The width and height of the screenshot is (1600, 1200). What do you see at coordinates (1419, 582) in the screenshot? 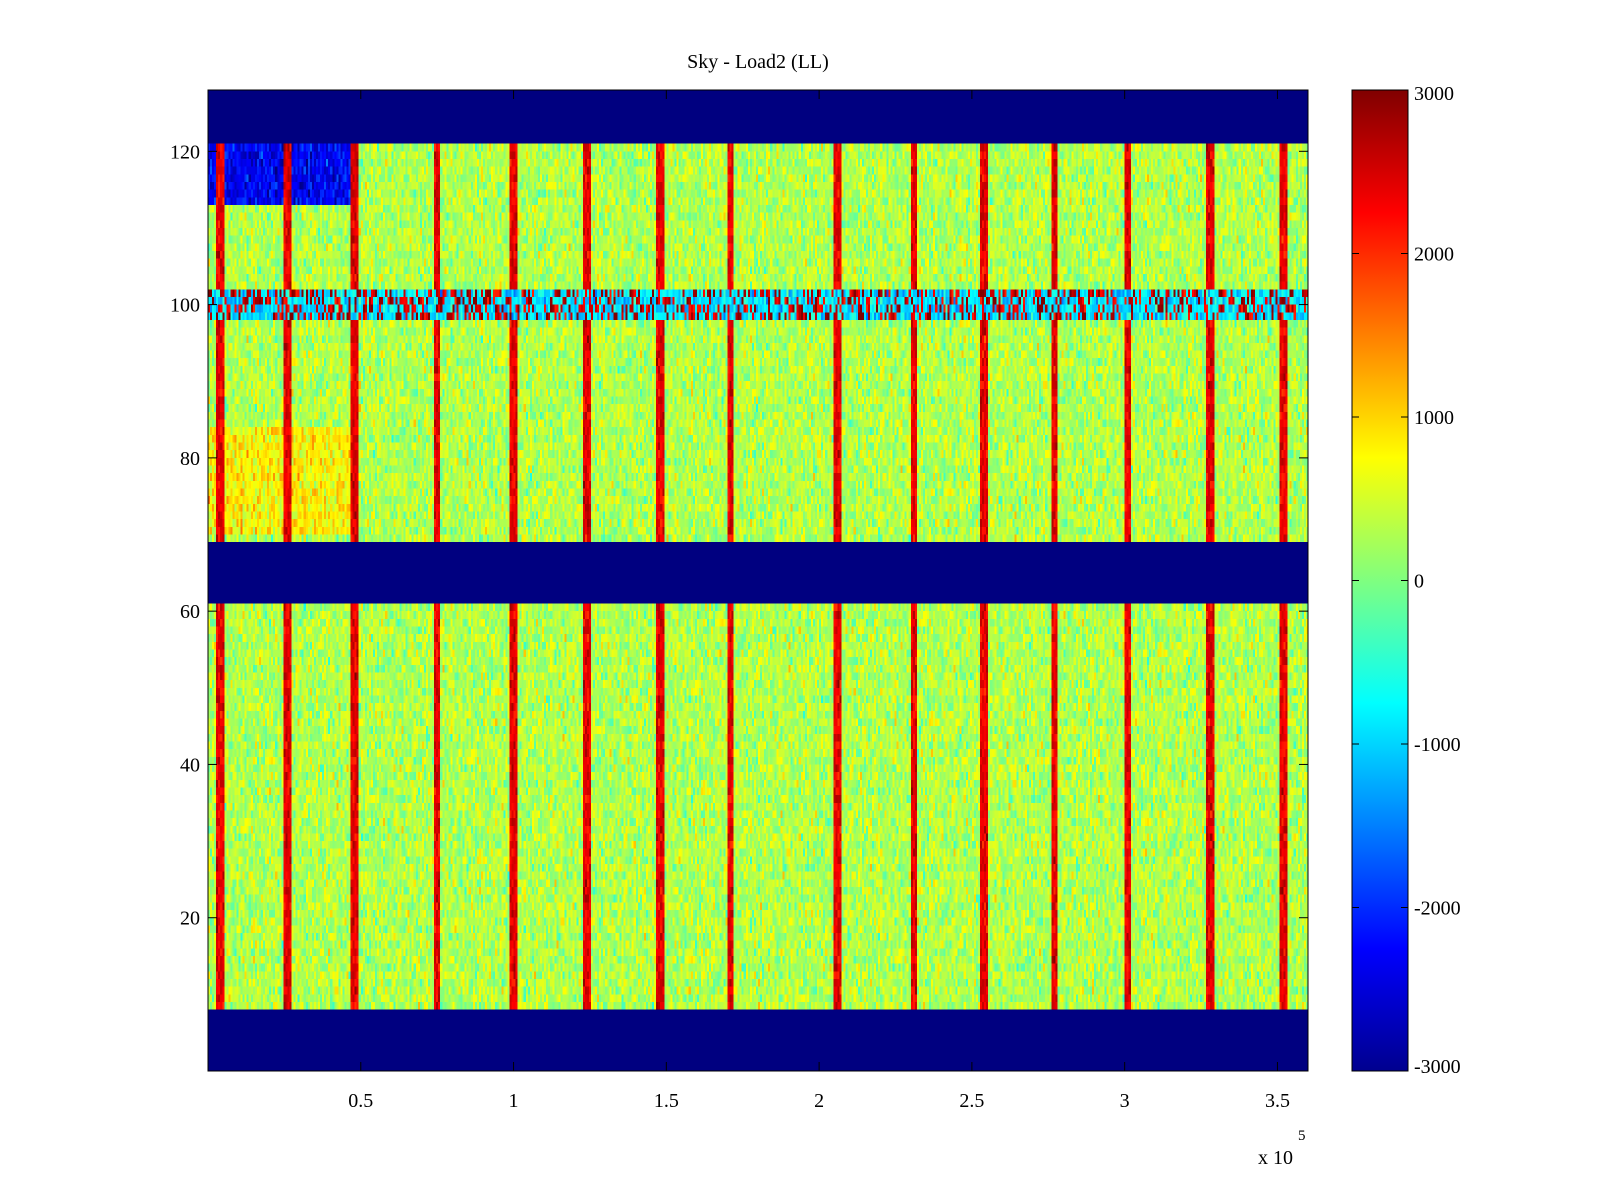
I see `colorbar-tick-label: 0` at bounding box center [1419, 582].